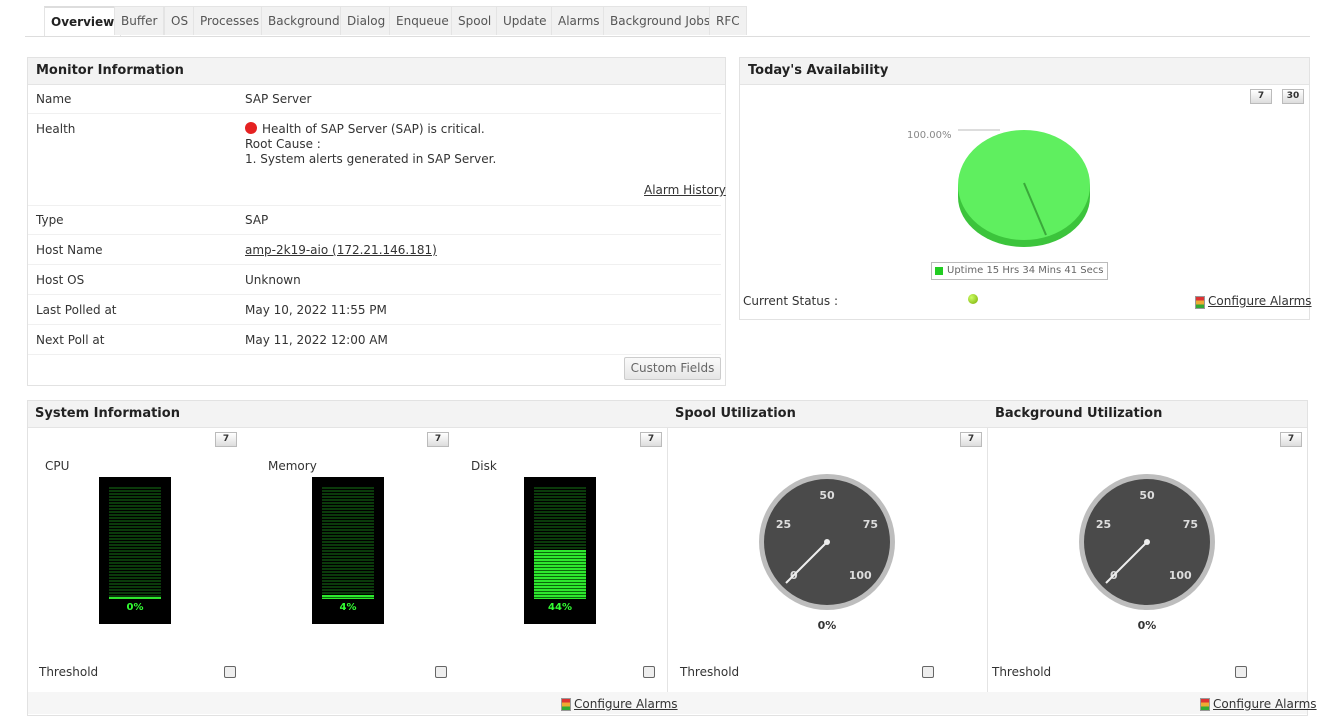 This screenshot has height=724, width=1340. What do you see at coordinates (667, 414) in the screenshot?
I see `utilization-header` at bounding box center [667, 414].